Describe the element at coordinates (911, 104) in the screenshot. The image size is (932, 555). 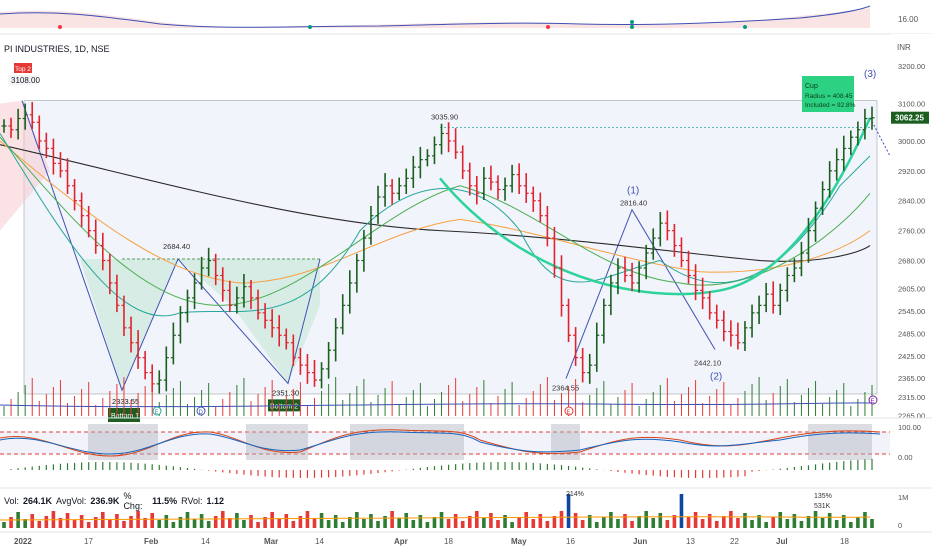
I see `price-axis-label: 3100.00` at that location.